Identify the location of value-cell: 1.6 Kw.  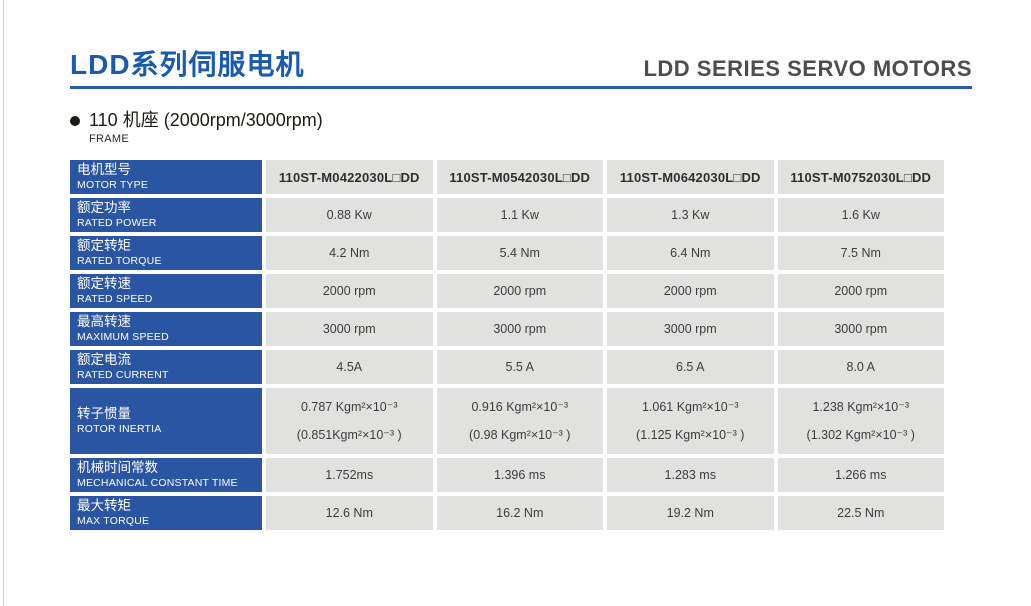
(860, 215).